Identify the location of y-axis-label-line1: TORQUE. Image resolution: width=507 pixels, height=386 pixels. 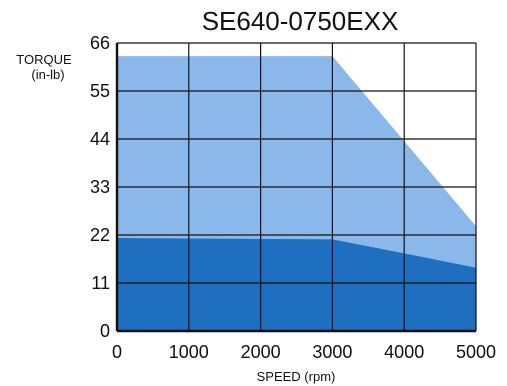
(44, 59).